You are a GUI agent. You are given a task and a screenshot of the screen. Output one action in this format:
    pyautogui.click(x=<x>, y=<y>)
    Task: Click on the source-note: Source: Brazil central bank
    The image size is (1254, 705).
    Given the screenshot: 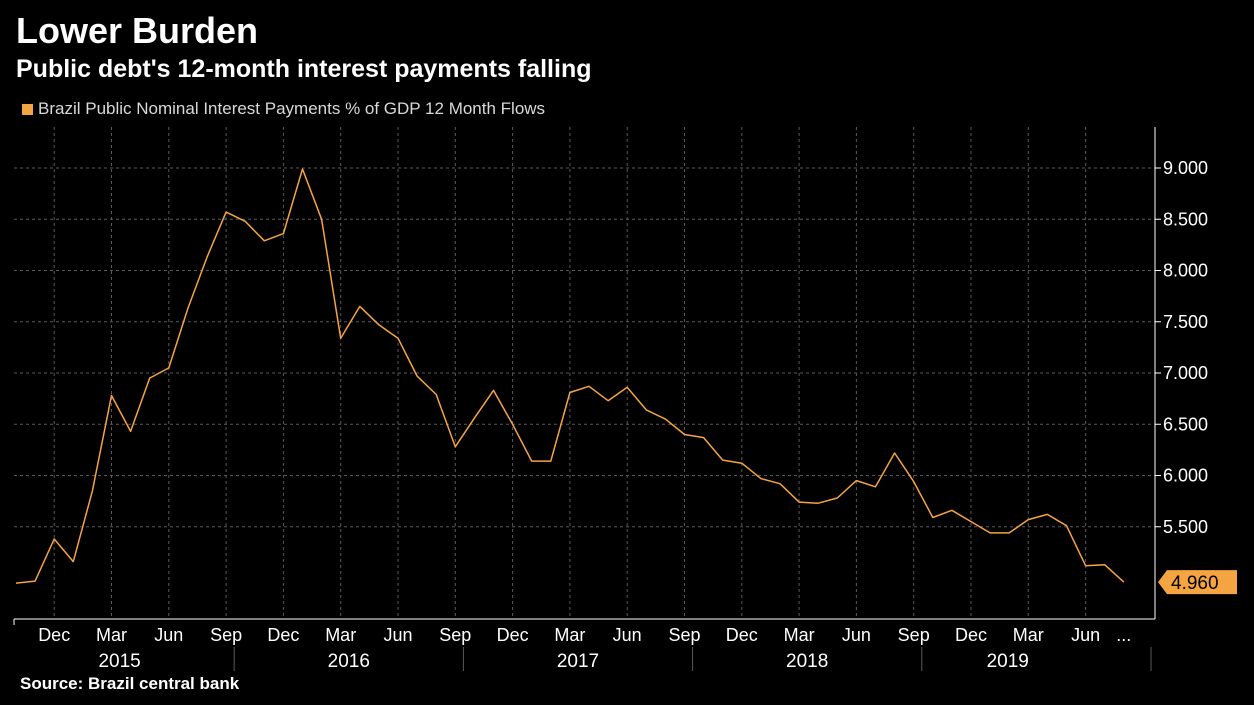 What is the action you would take?
    pyautogui.click(x=130, y=683)
    